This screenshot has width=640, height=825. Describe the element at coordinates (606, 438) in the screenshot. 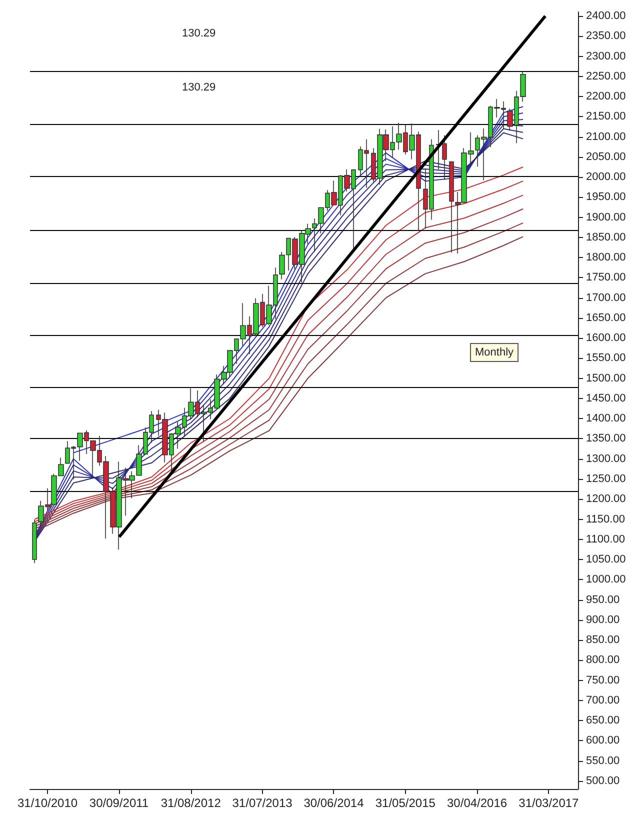

I see `y-tick-label: 1350.00` at that location.